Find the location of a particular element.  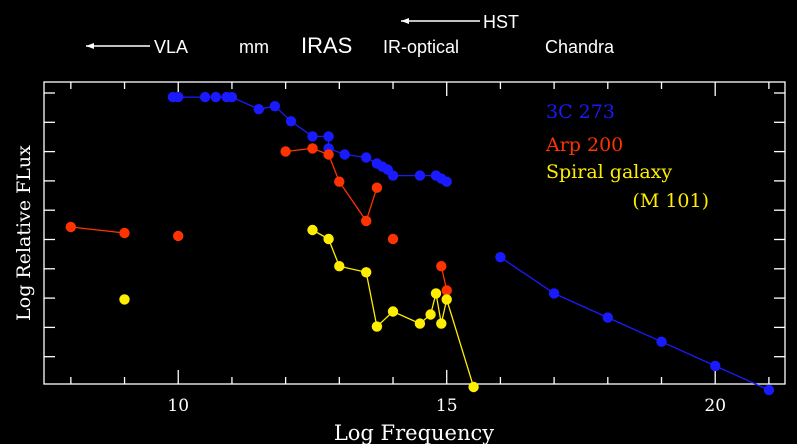

band-label: IRAS is located at coordinates (326, 45).